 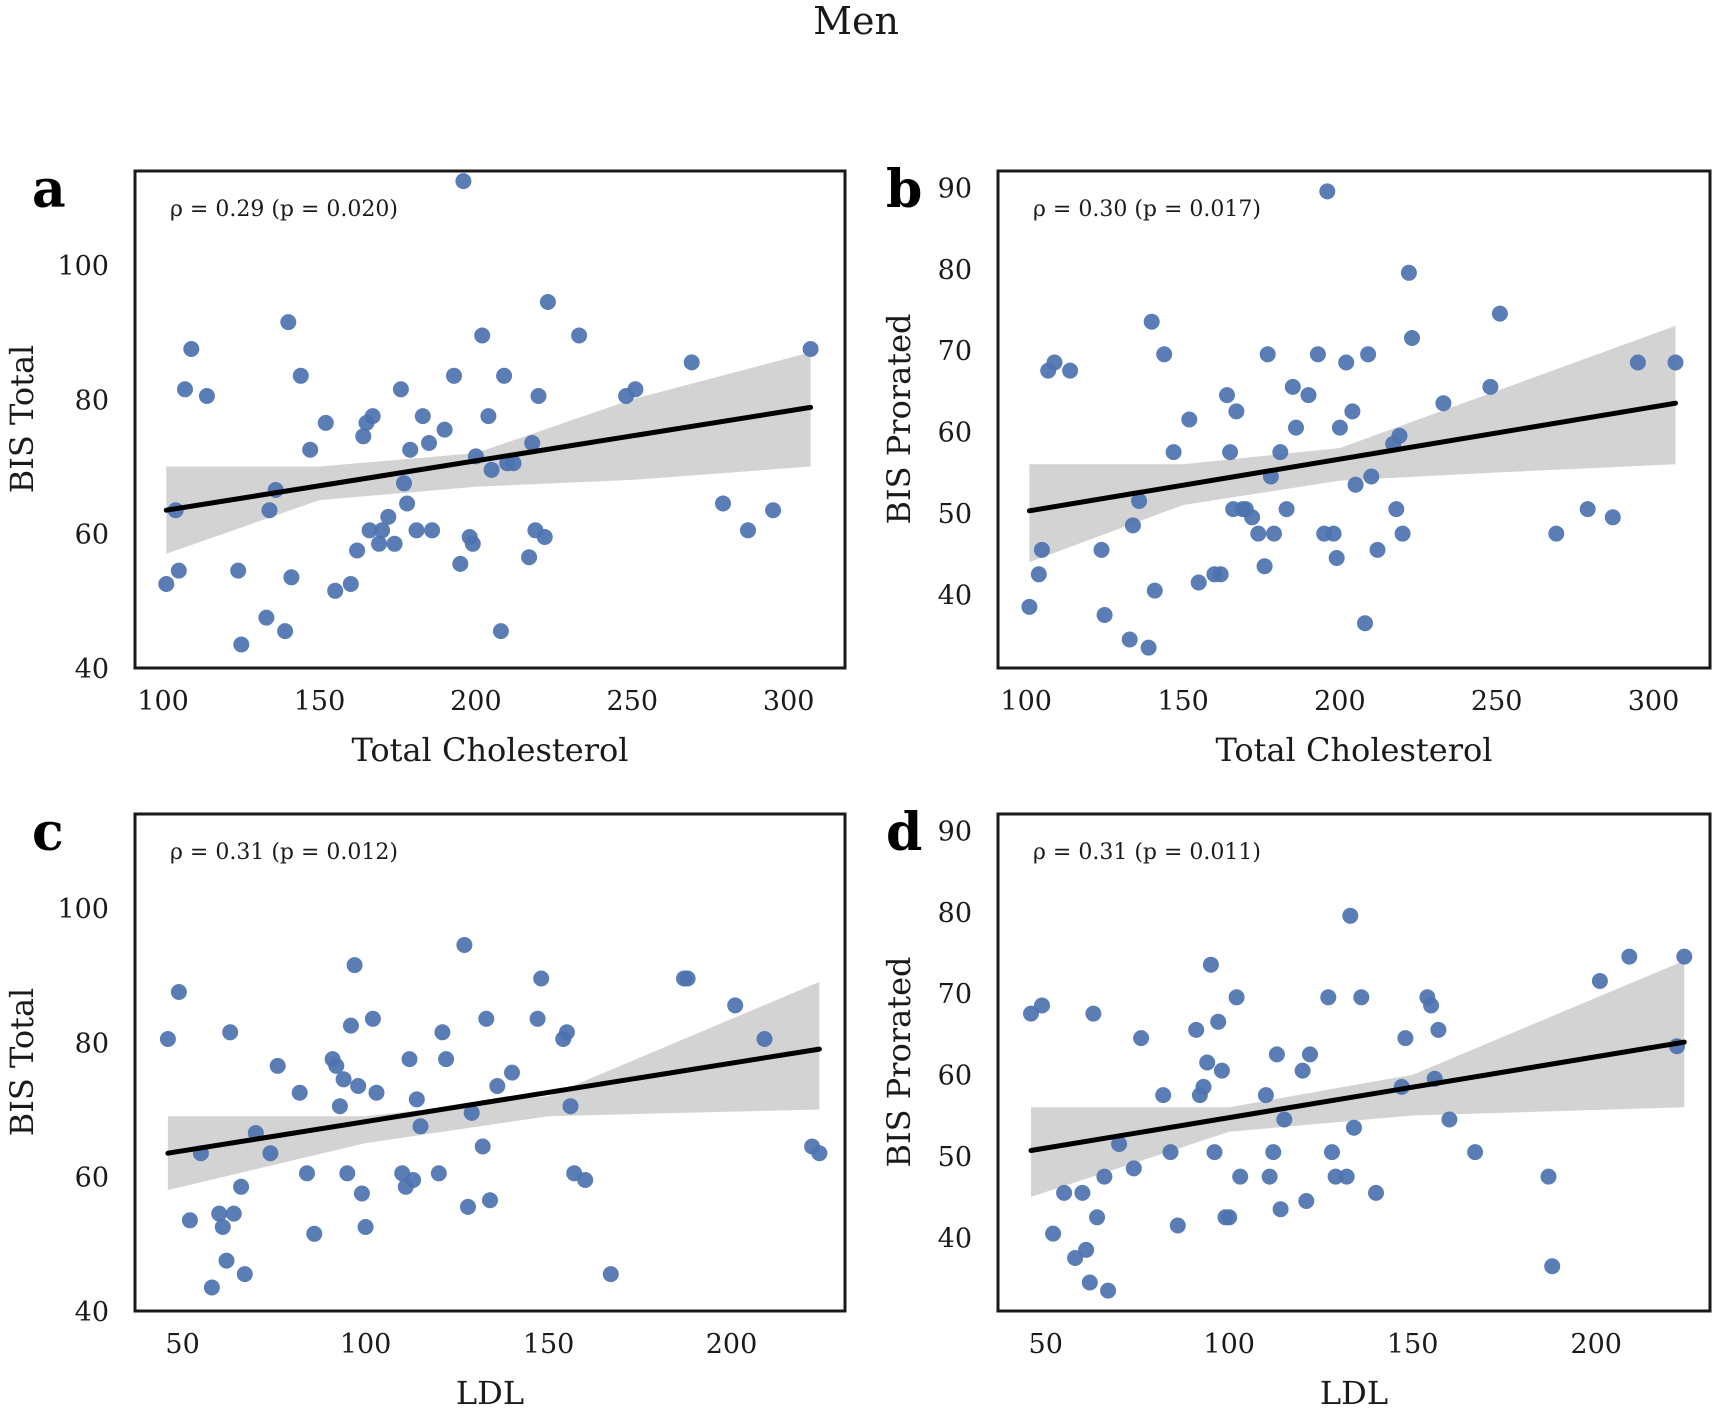 What do you see at coordinates (92, 1043) in the screenshot?
I see `panel-c-y-tick-label: 80` at bounding box center [92, 1043].